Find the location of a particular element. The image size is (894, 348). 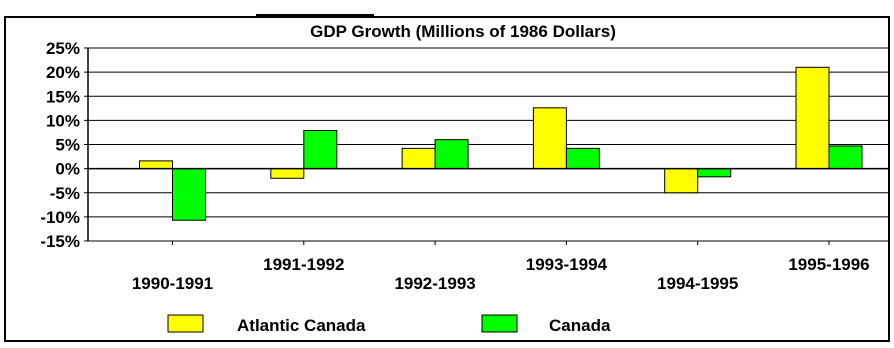

y-tick-label: 0% is located at coordinates (67, 169).